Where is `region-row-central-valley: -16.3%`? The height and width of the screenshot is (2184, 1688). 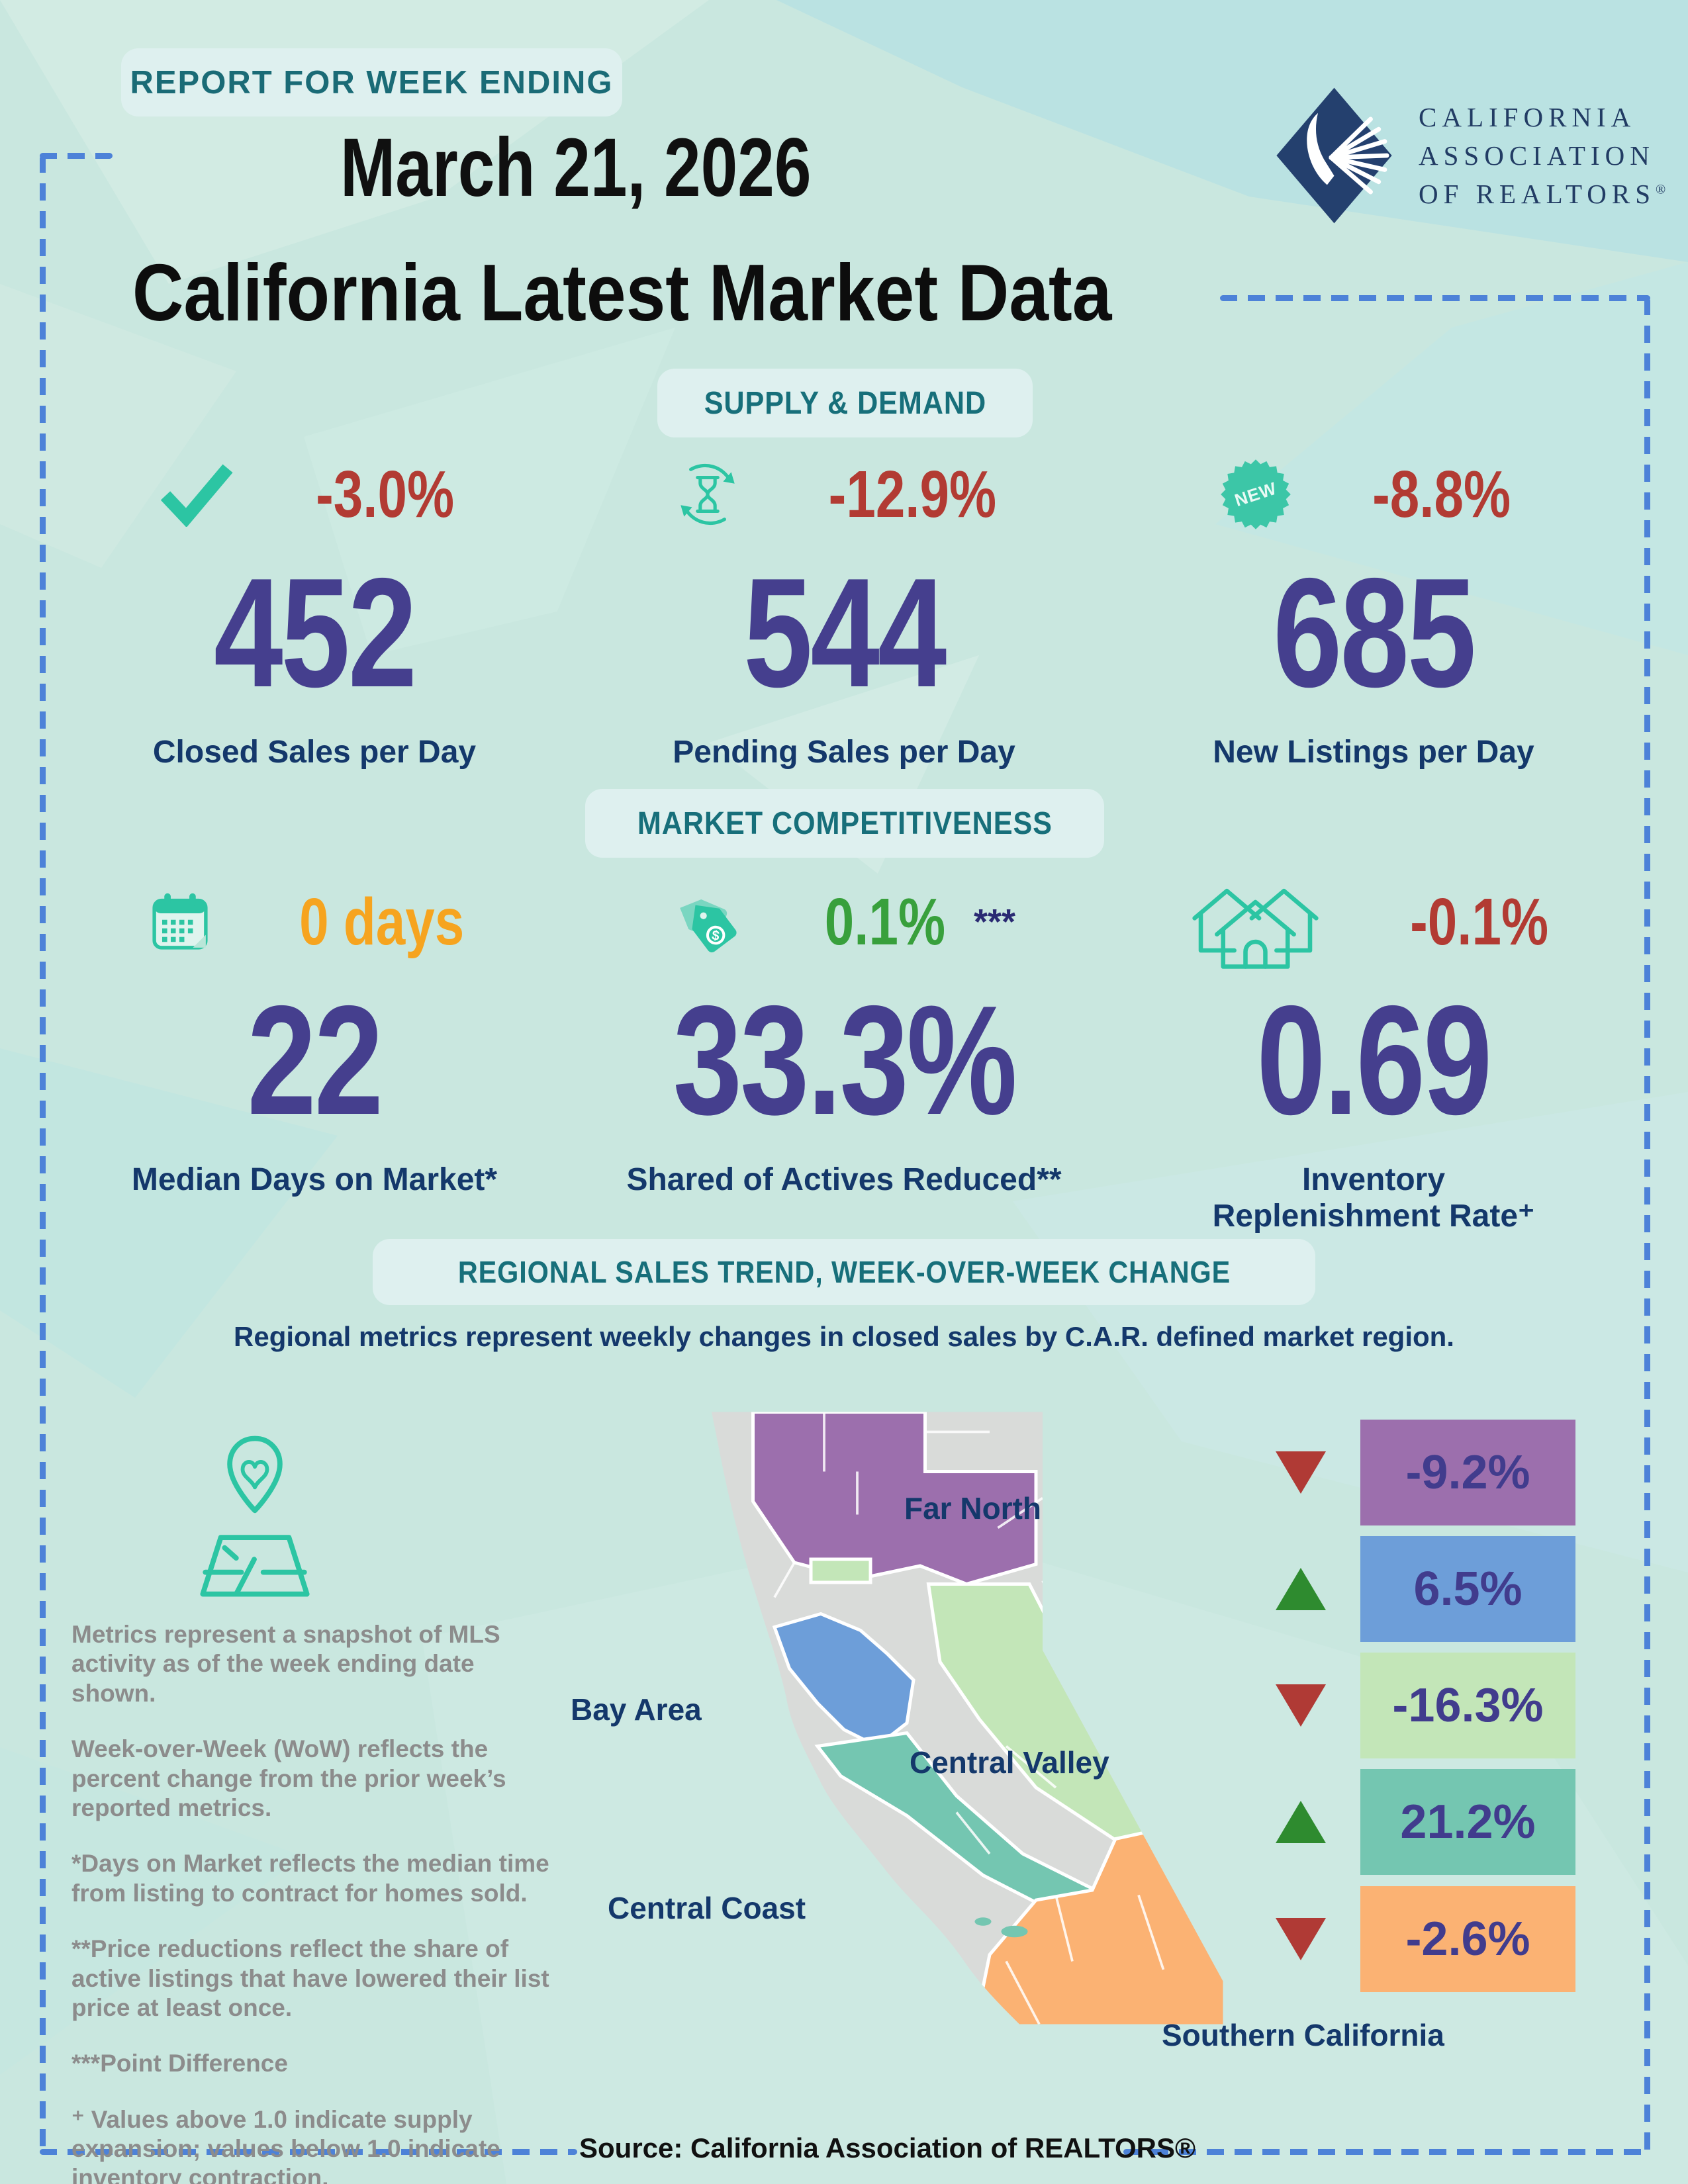 region-row-central-valley: -16.3% is located at coordinates (1443, 1706).